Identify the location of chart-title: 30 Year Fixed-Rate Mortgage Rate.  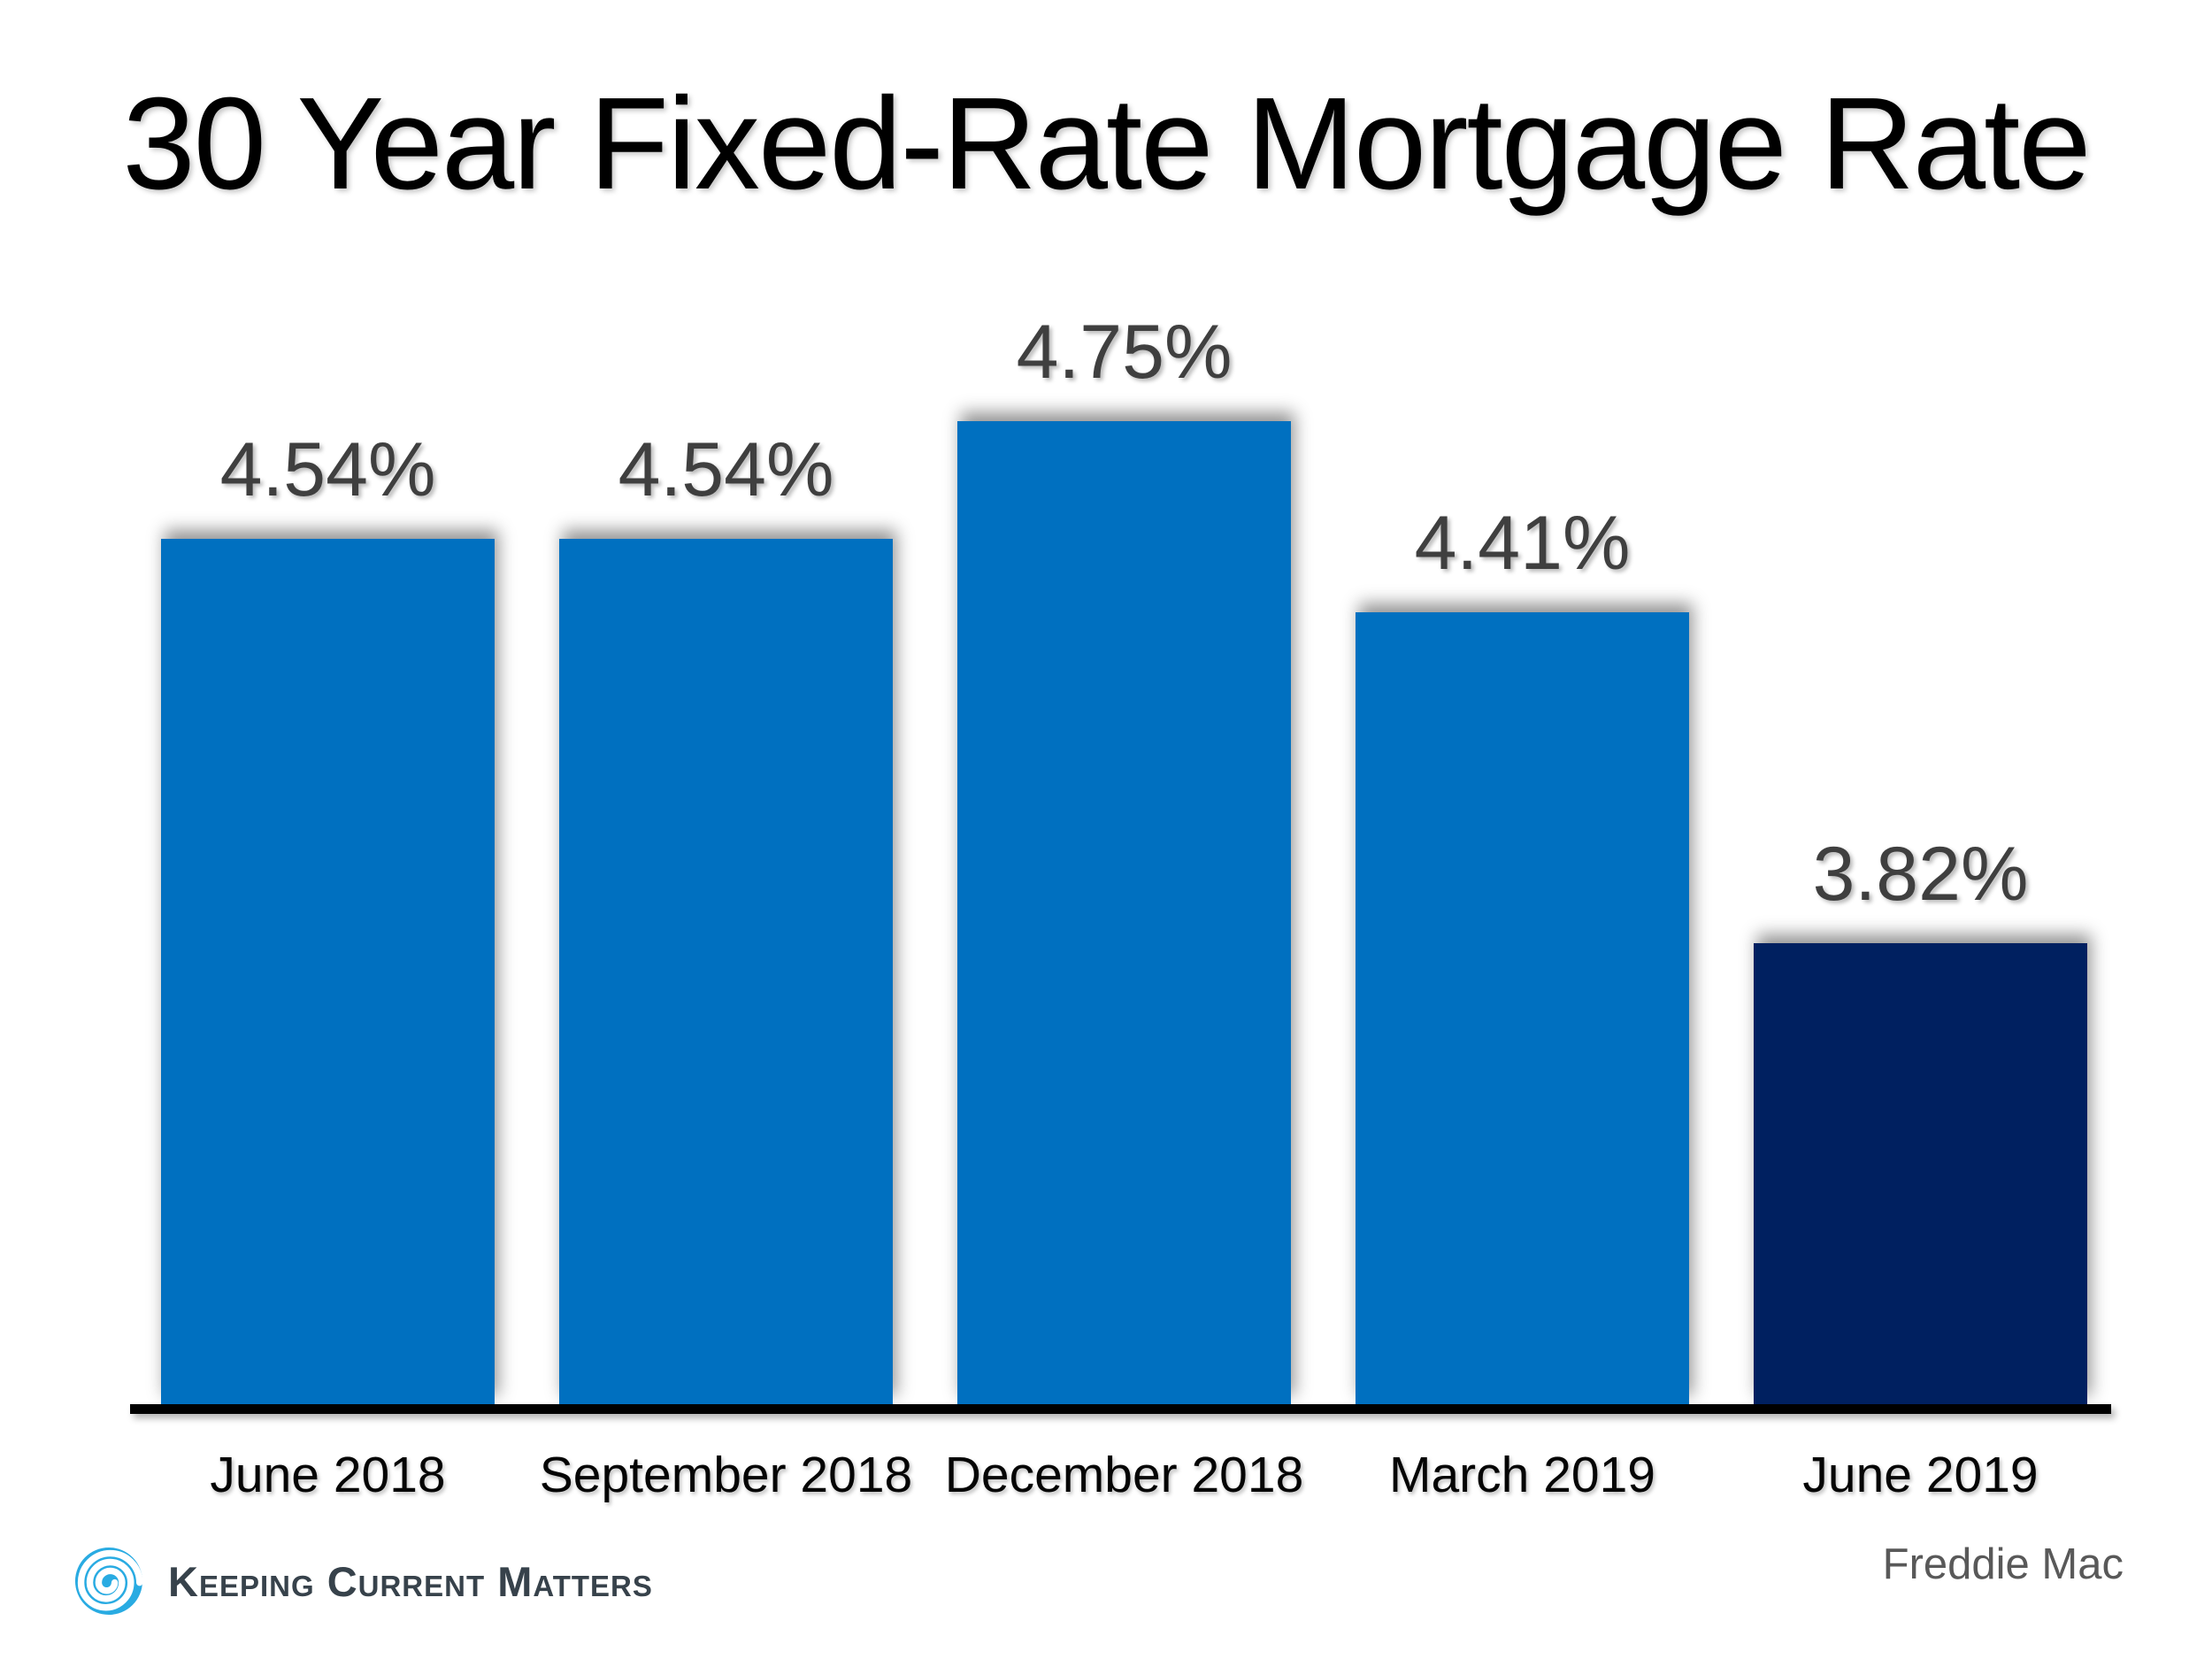
(1107, 144).